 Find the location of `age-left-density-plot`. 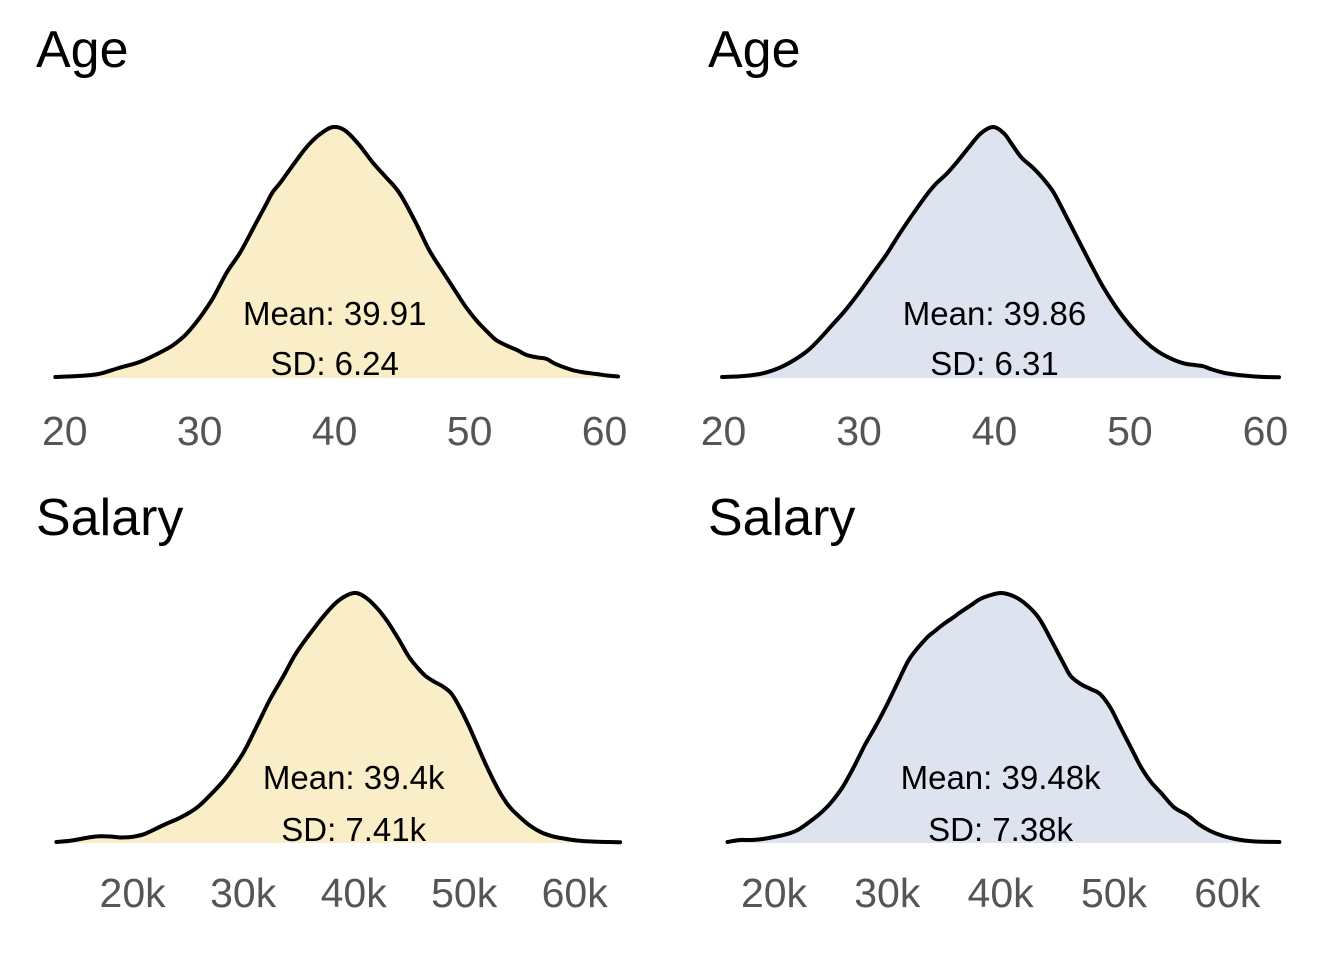

age-left-density-plot is located at coordinates (336, 251).